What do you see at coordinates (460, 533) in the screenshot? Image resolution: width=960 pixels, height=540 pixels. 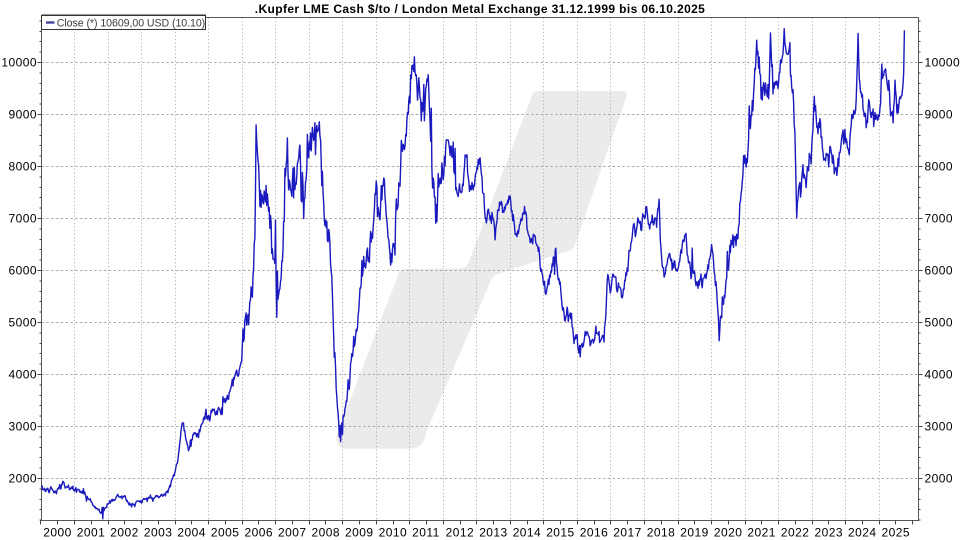 I see `svg-text: 2012` at bounding box center [460, 533].